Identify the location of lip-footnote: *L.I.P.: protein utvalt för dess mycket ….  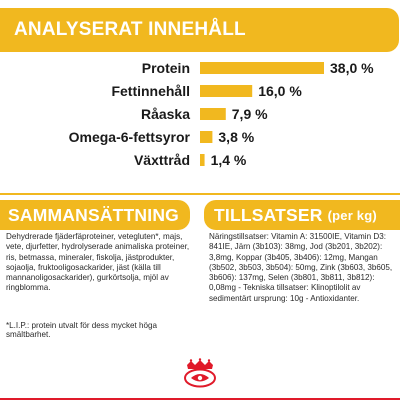
(82, 330).